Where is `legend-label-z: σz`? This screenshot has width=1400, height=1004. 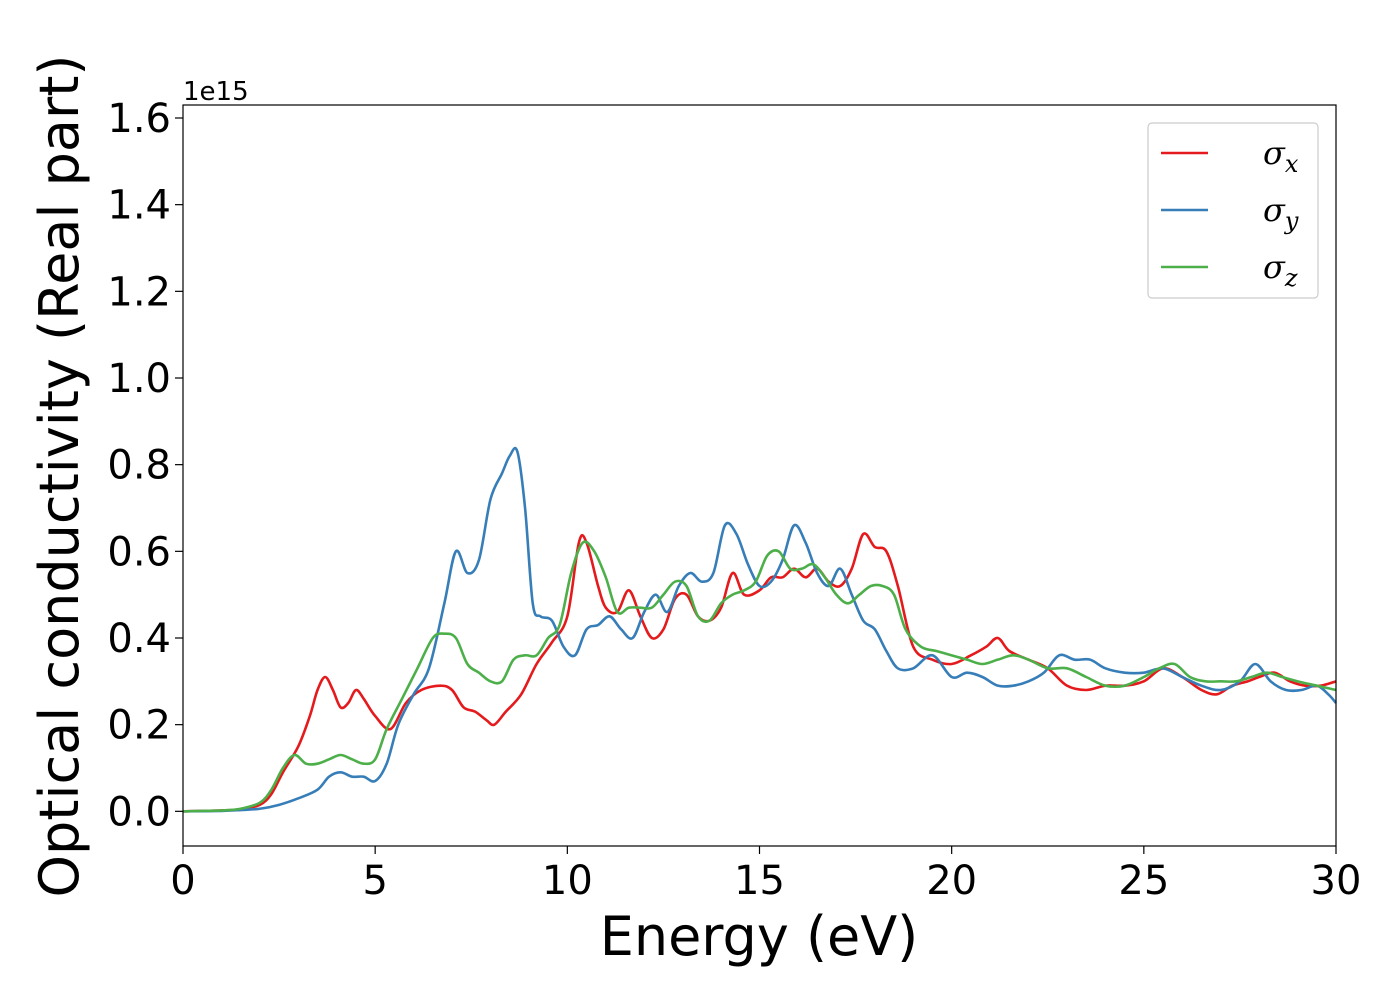
legend-label-z: σz is located at coordinates (1280, 270).